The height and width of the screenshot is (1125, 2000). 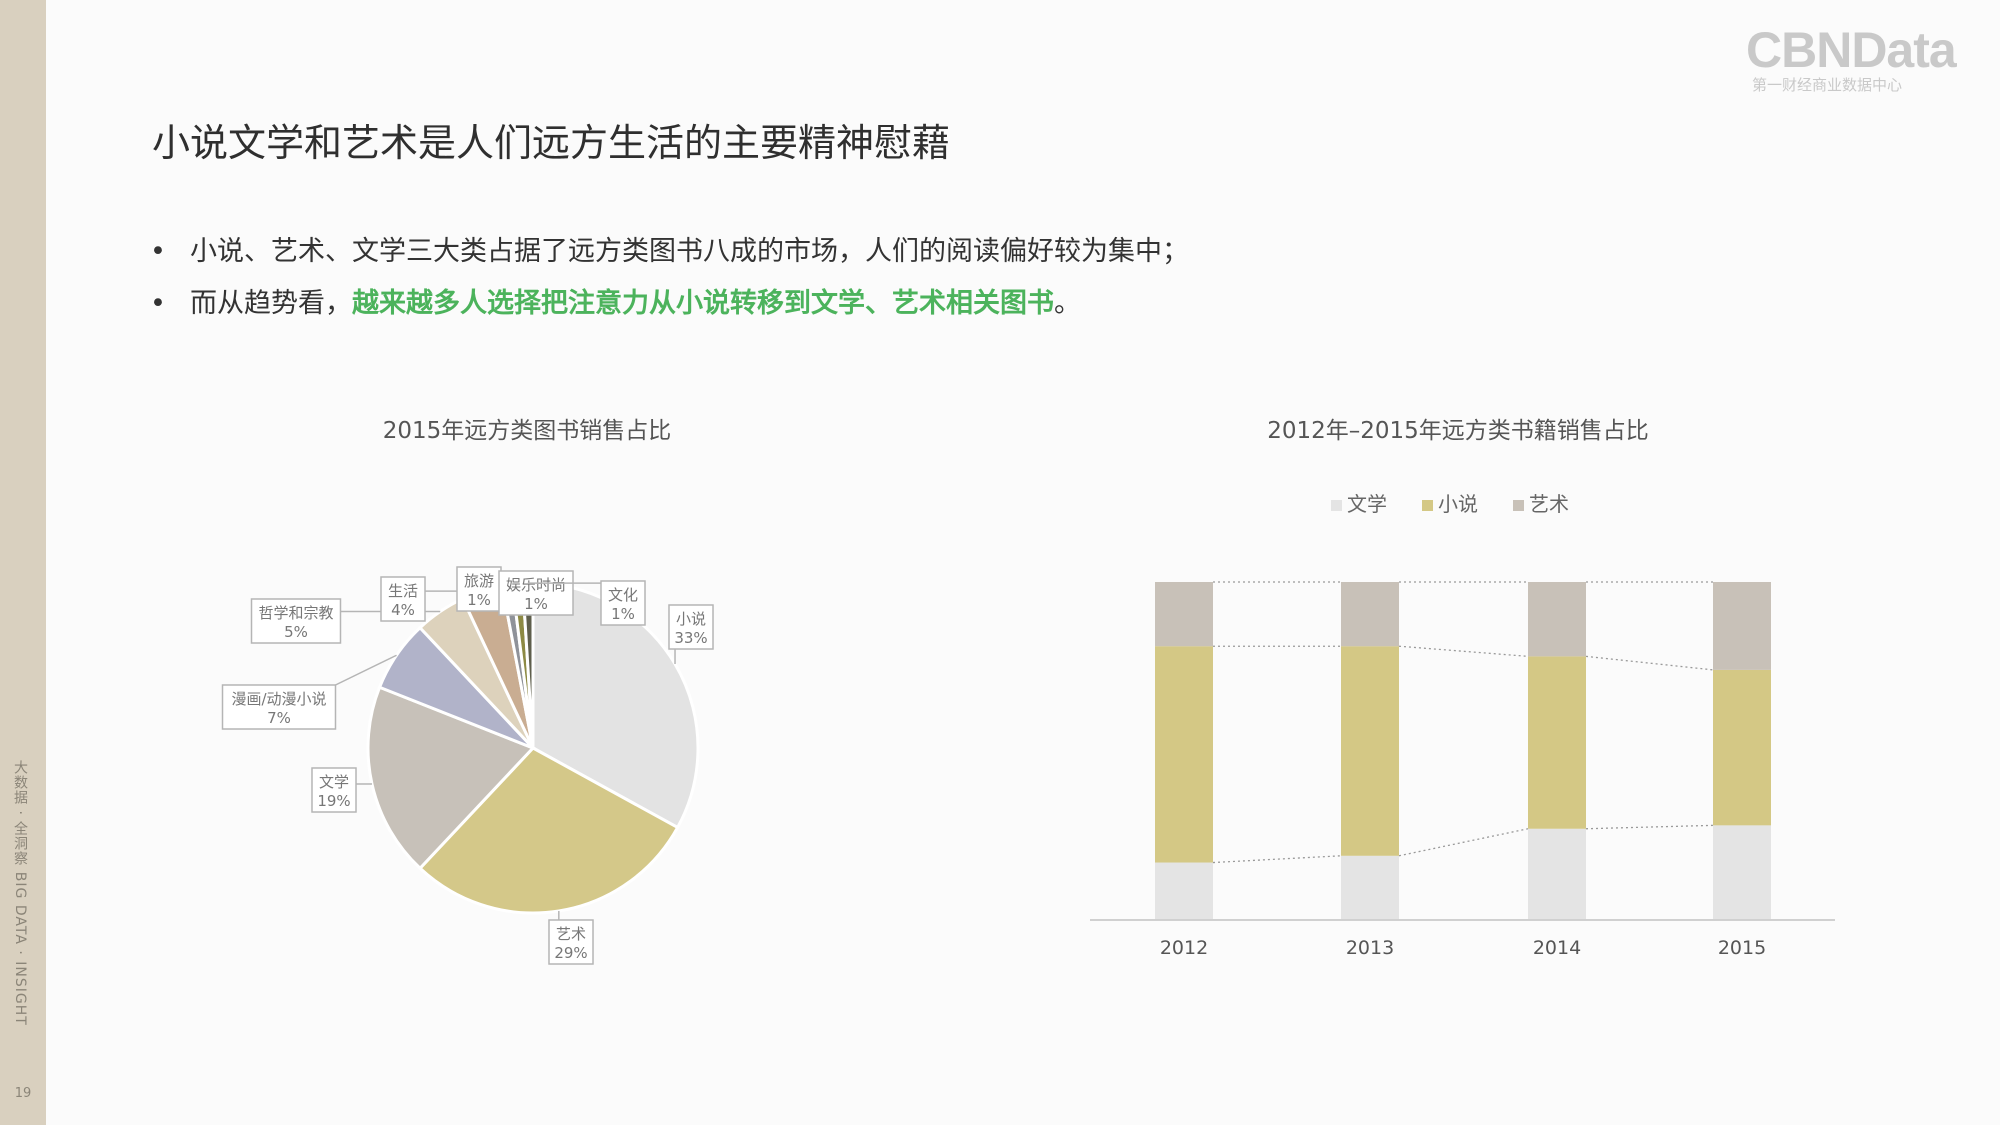 What do you see at coordinates (479, 581) in the screenshot?
I see `pie-label-name: 旅游` at bounding box center [479, 581].